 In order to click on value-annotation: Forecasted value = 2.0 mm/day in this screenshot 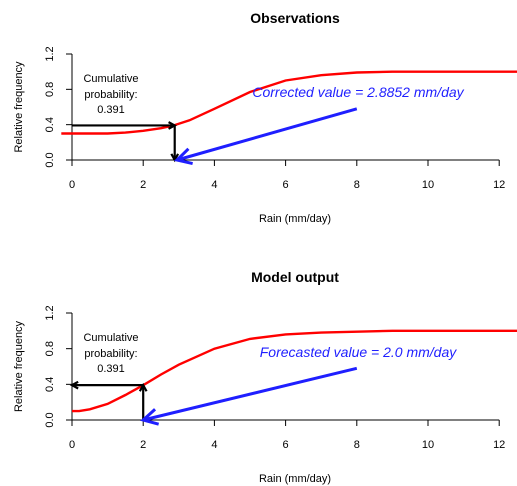, I will do `click(358, 352)`.